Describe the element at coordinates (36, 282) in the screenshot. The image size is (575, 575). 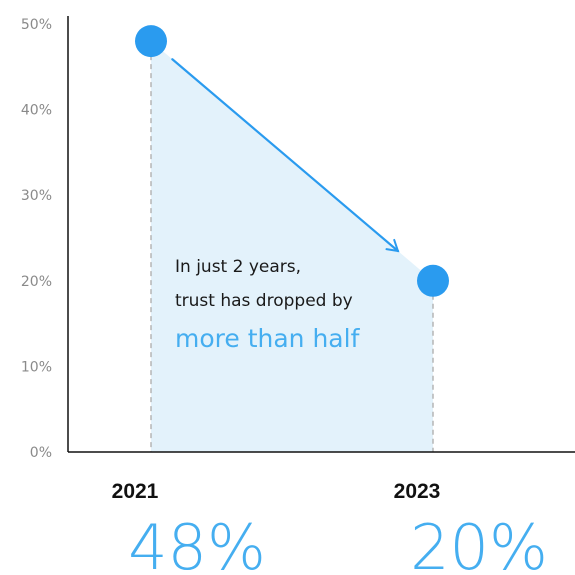
I see `y-tick-label: 20%` at that location.